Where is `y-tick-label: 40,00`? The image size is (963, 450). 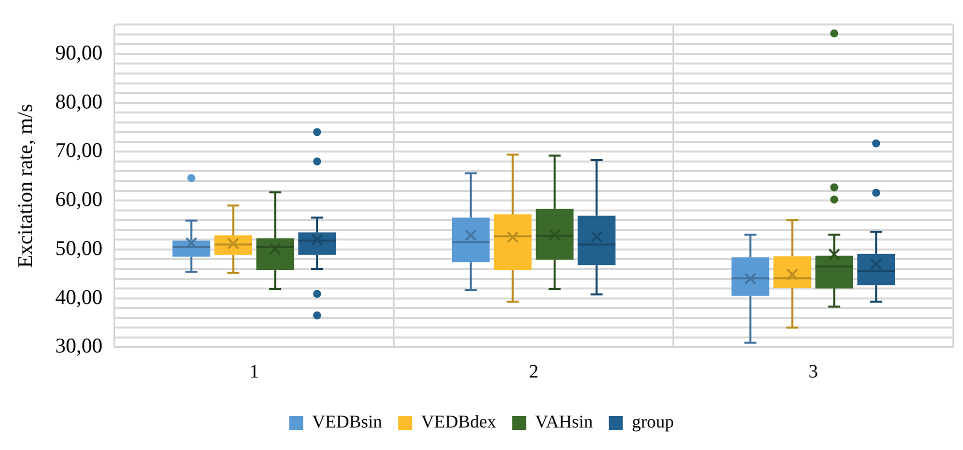
y-tick-label: 40,00 is located at coordinates (78, 296).